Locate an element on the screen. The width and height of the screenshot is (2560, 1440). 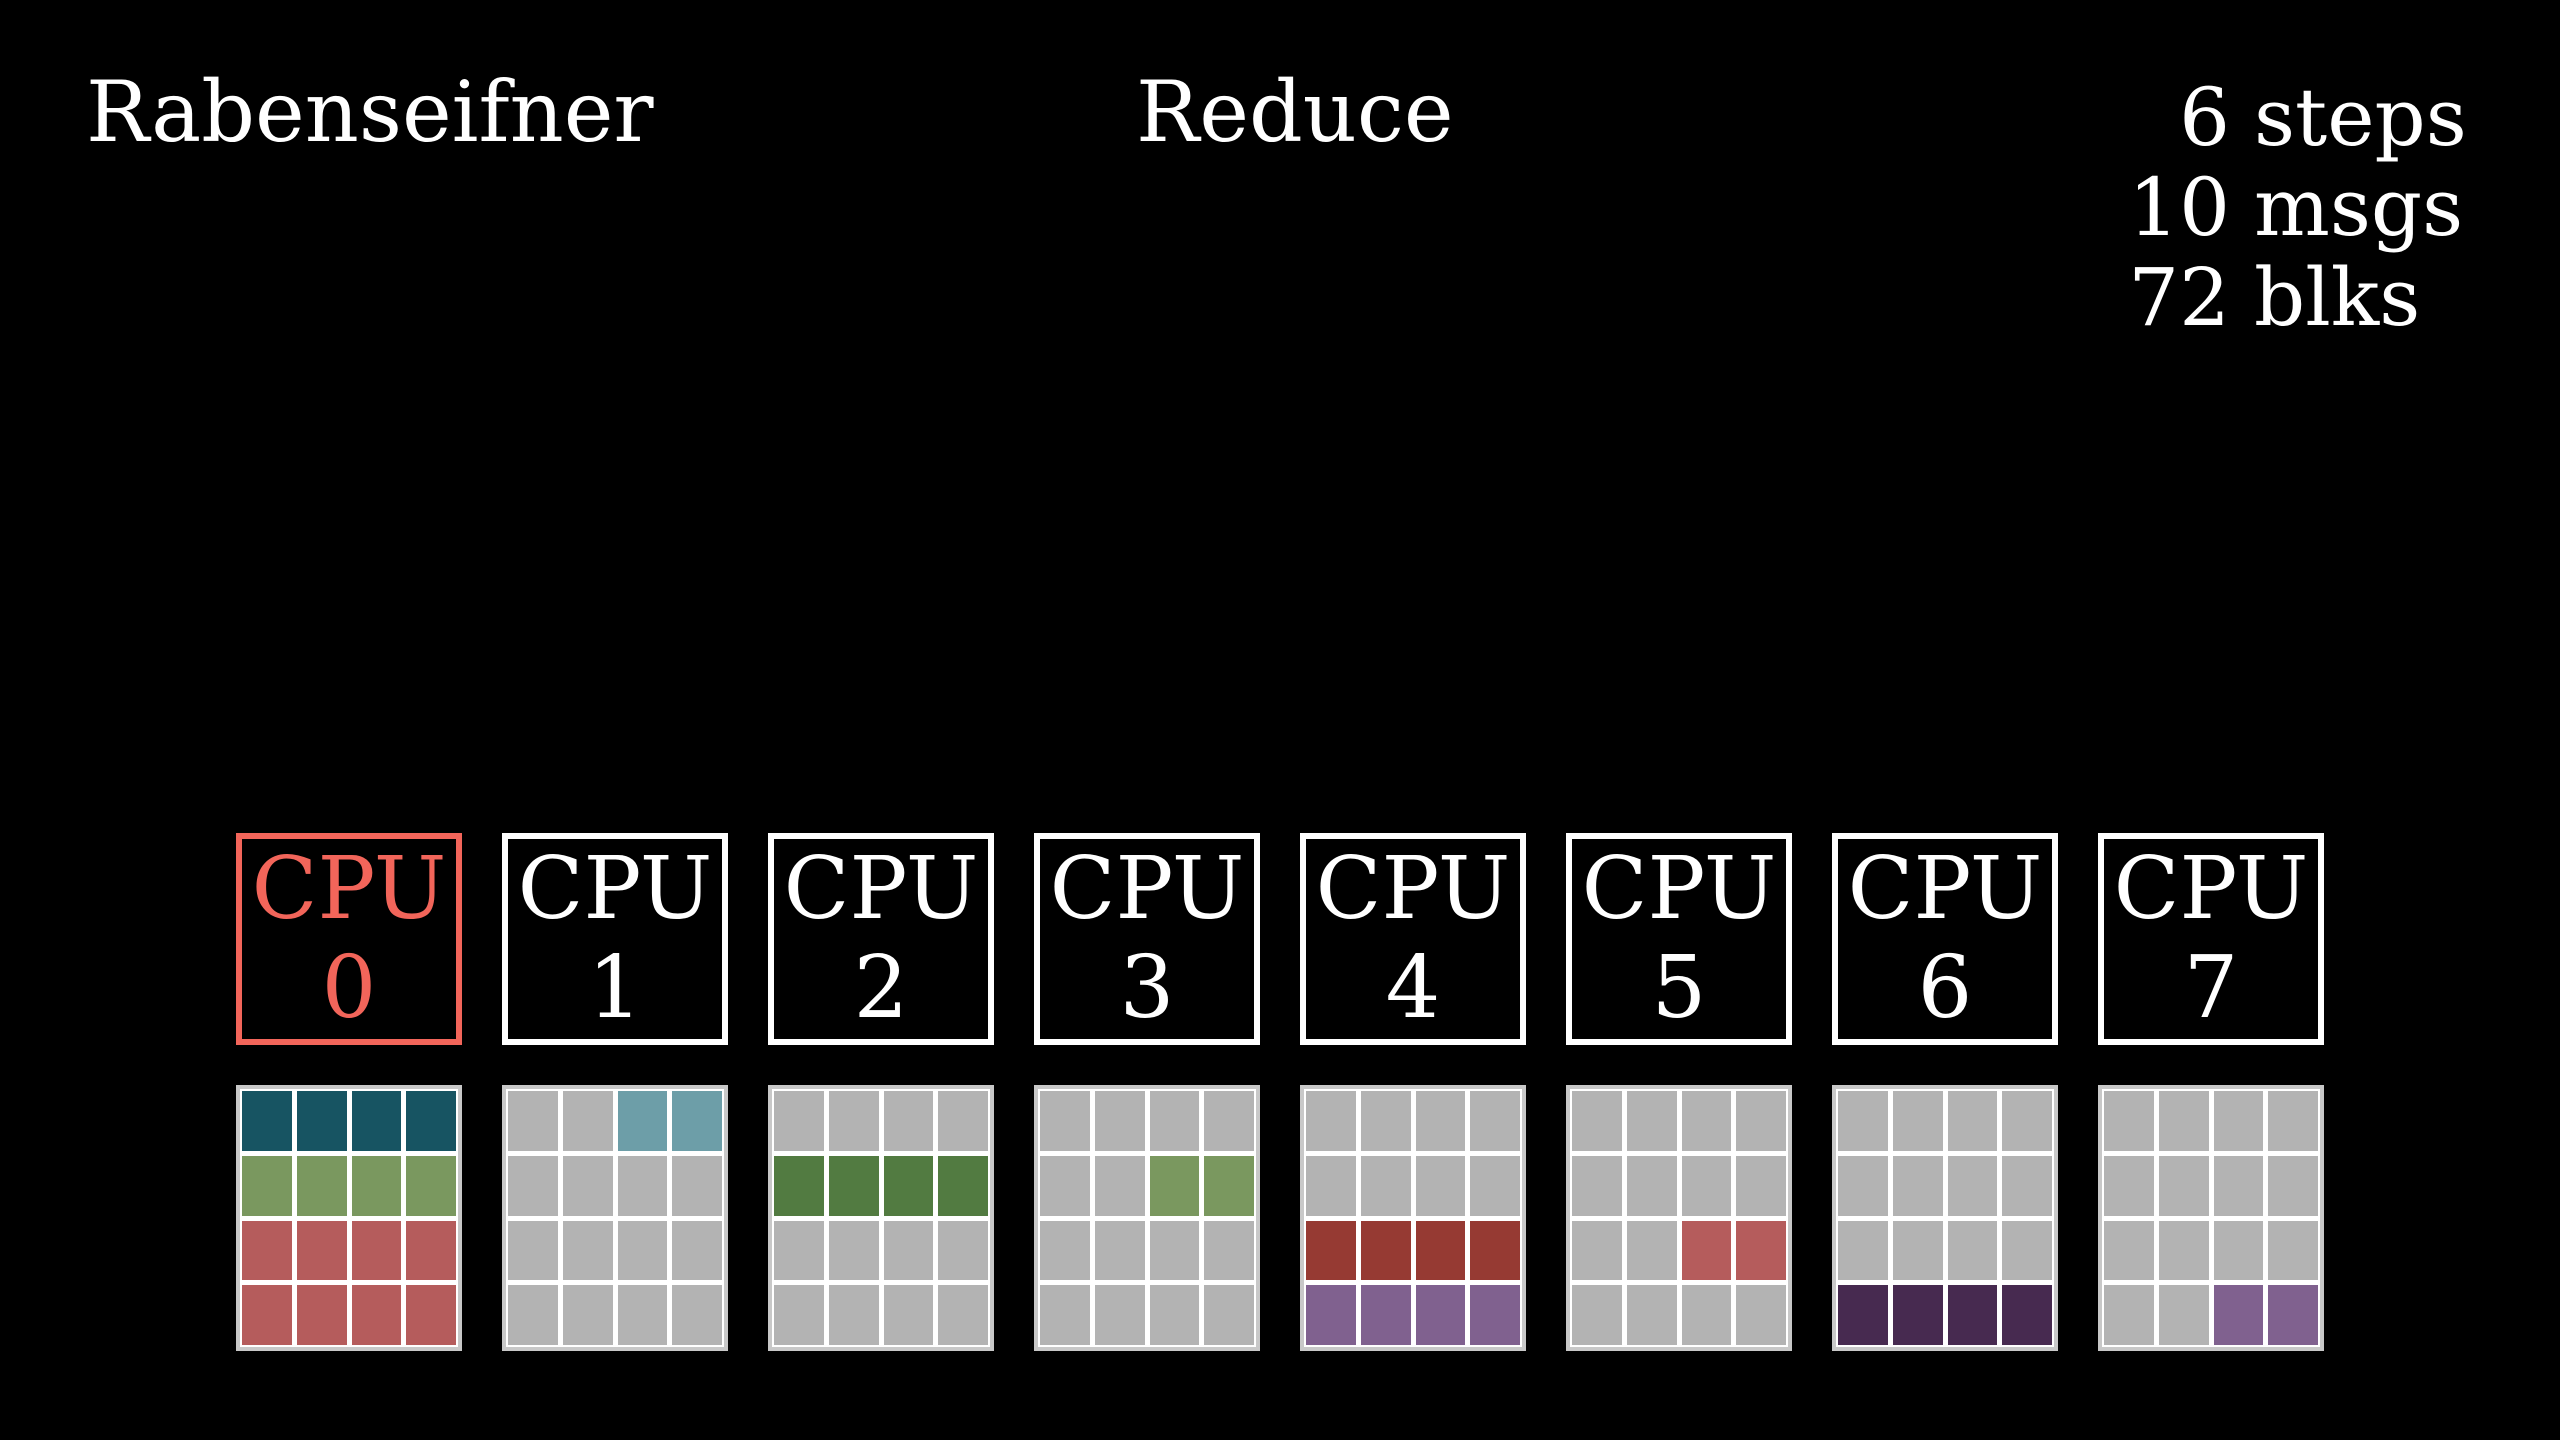
cpu-box-3: CPU 3 is located at coordinates (1147, 939).